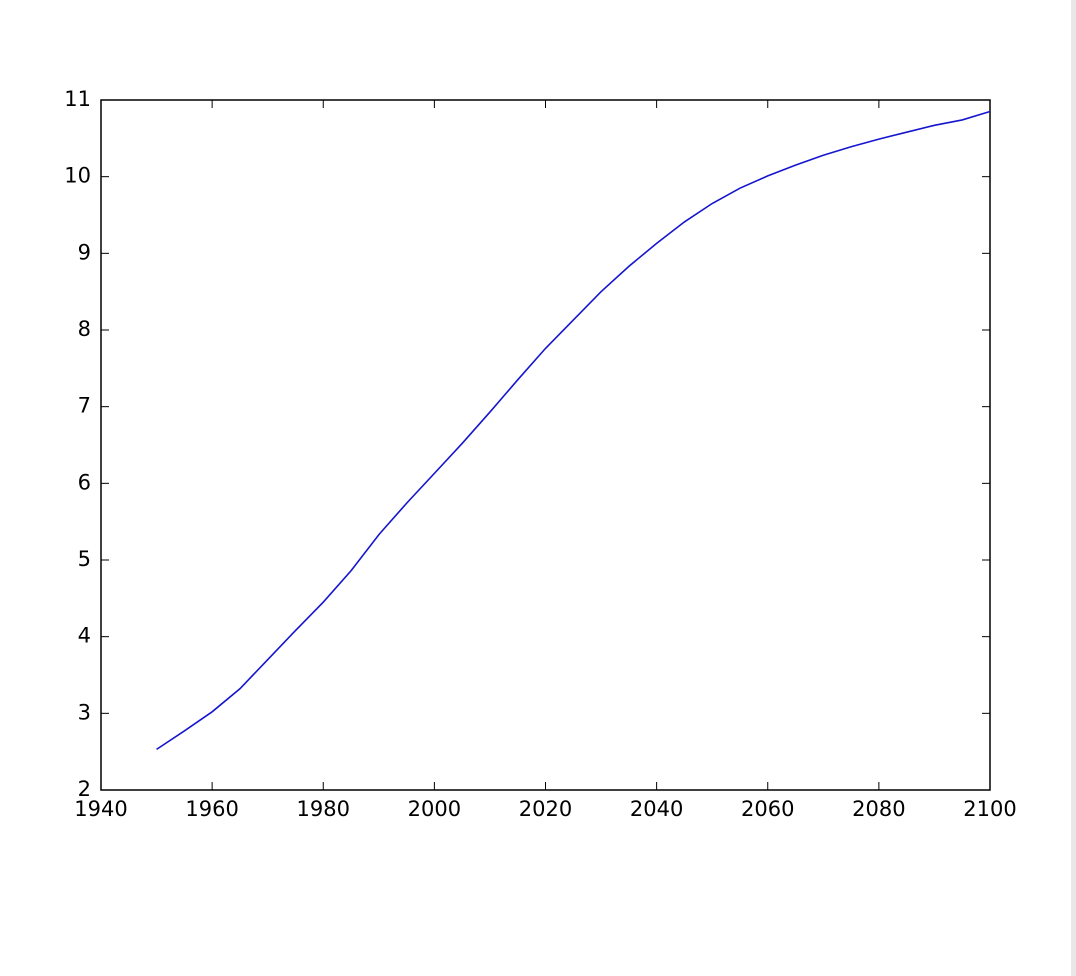 The height and width of the screenshot is (976, 1076). Describe the element at coordinates (1073, 488) in the screenshot. I see `scrollbar-edge` at that location.